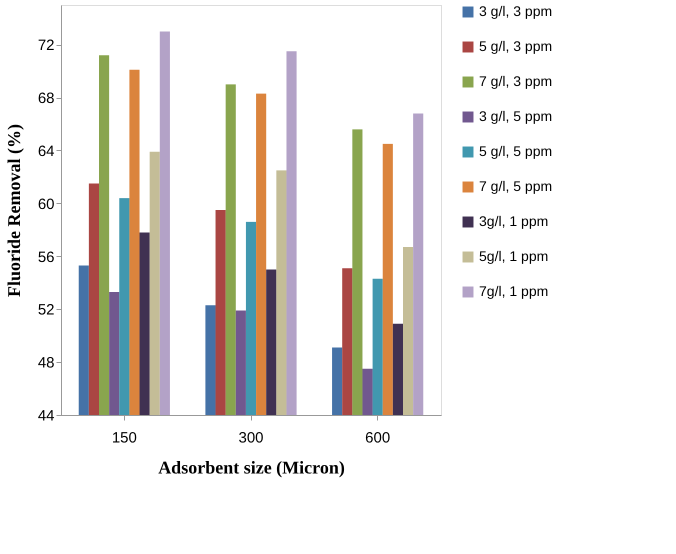  Describe the element at coordinates (515, 151) in the screenshot. I see `legend-label: 5 g/l, 5 ppm` at that location.